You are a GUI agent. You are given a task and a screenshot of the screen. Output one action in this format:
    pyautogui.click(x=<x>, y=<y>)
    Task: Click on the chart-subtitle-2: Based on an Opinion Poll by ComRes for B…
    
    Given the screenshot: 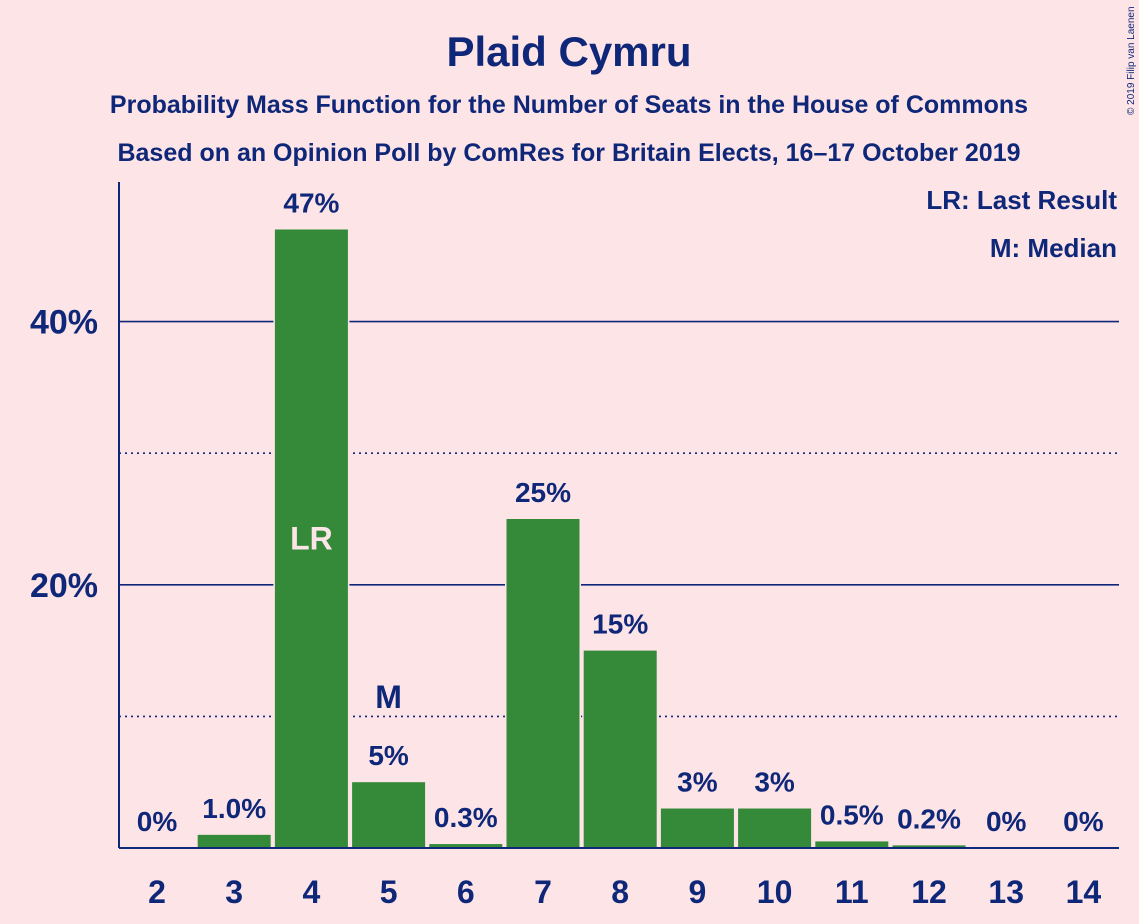 What is the action you would take?
    pyautogui.click(x=568, y=153)
    